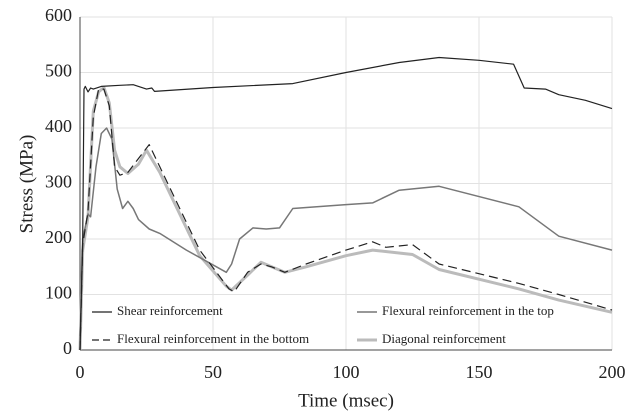 The height and width of the screenshot is (416, 630). I want to click on y-tick-label: 500, so click(58, 71).